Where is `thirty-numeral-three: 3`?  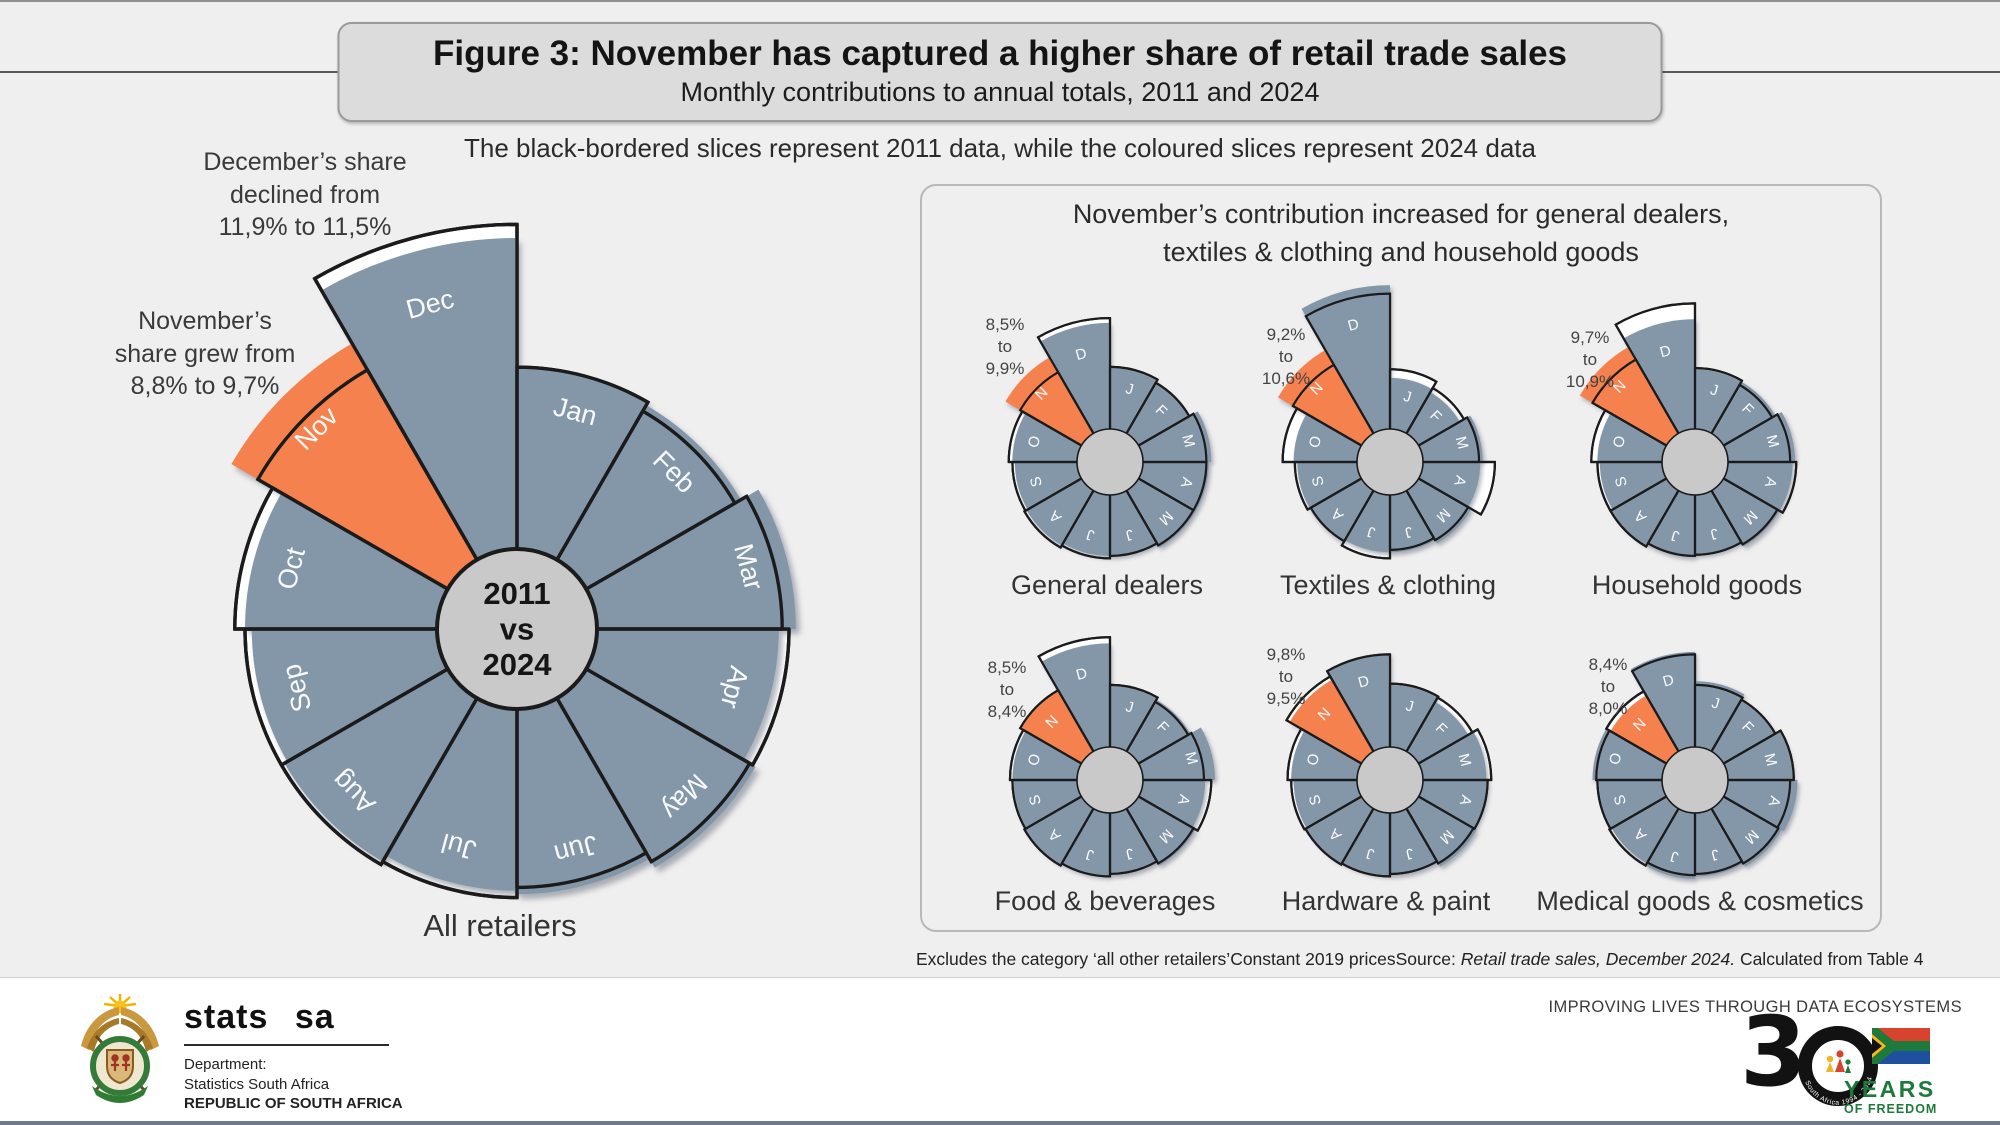
thirty-numeral-three: 3 is located at coordinates (1773, 1052).